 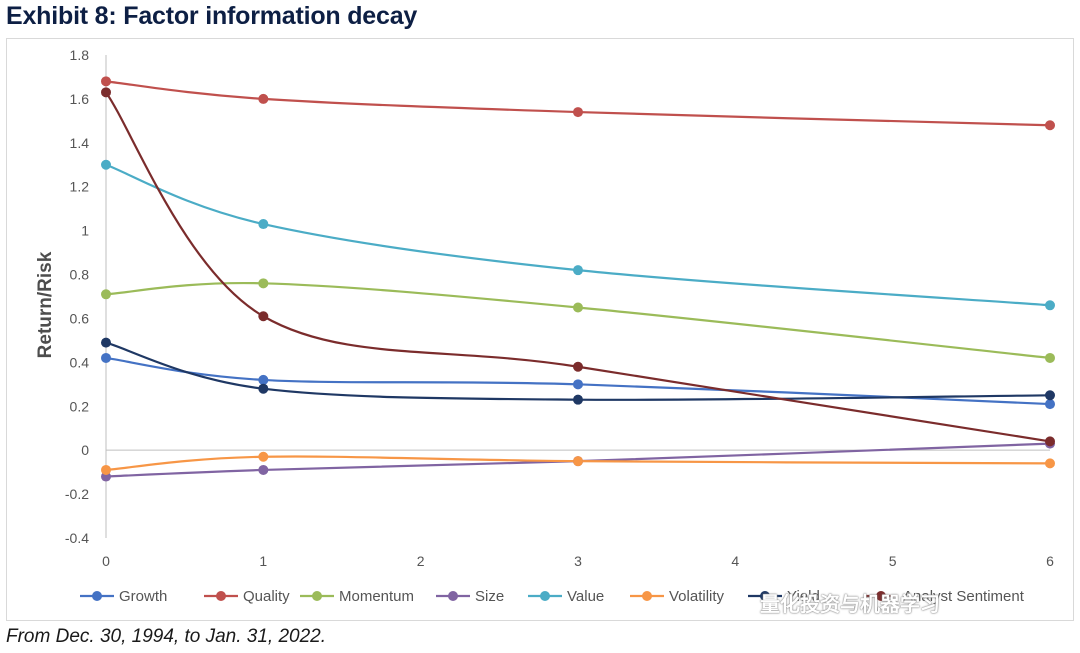 I want to click on legend-item-quality: Quality, so click(x=247, y=596).